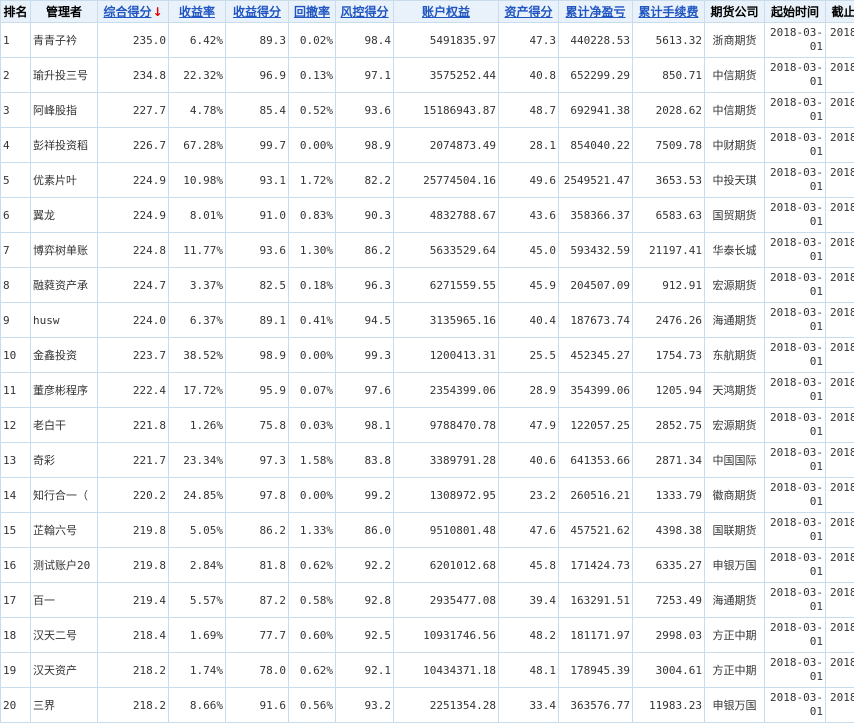  What do you see at coordinates (16, 12) in the screenshot?
I see `header-rank: 排名` at bounding box center [16, 12].